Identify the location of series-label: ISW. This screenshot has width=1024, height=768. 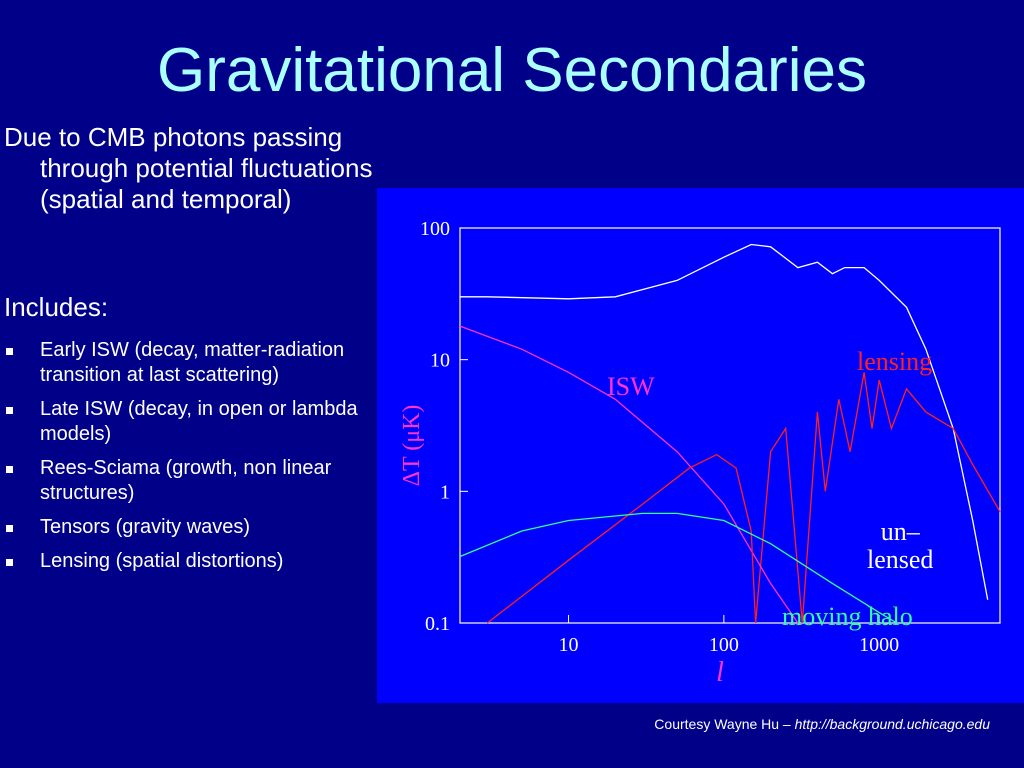
(631, 386).